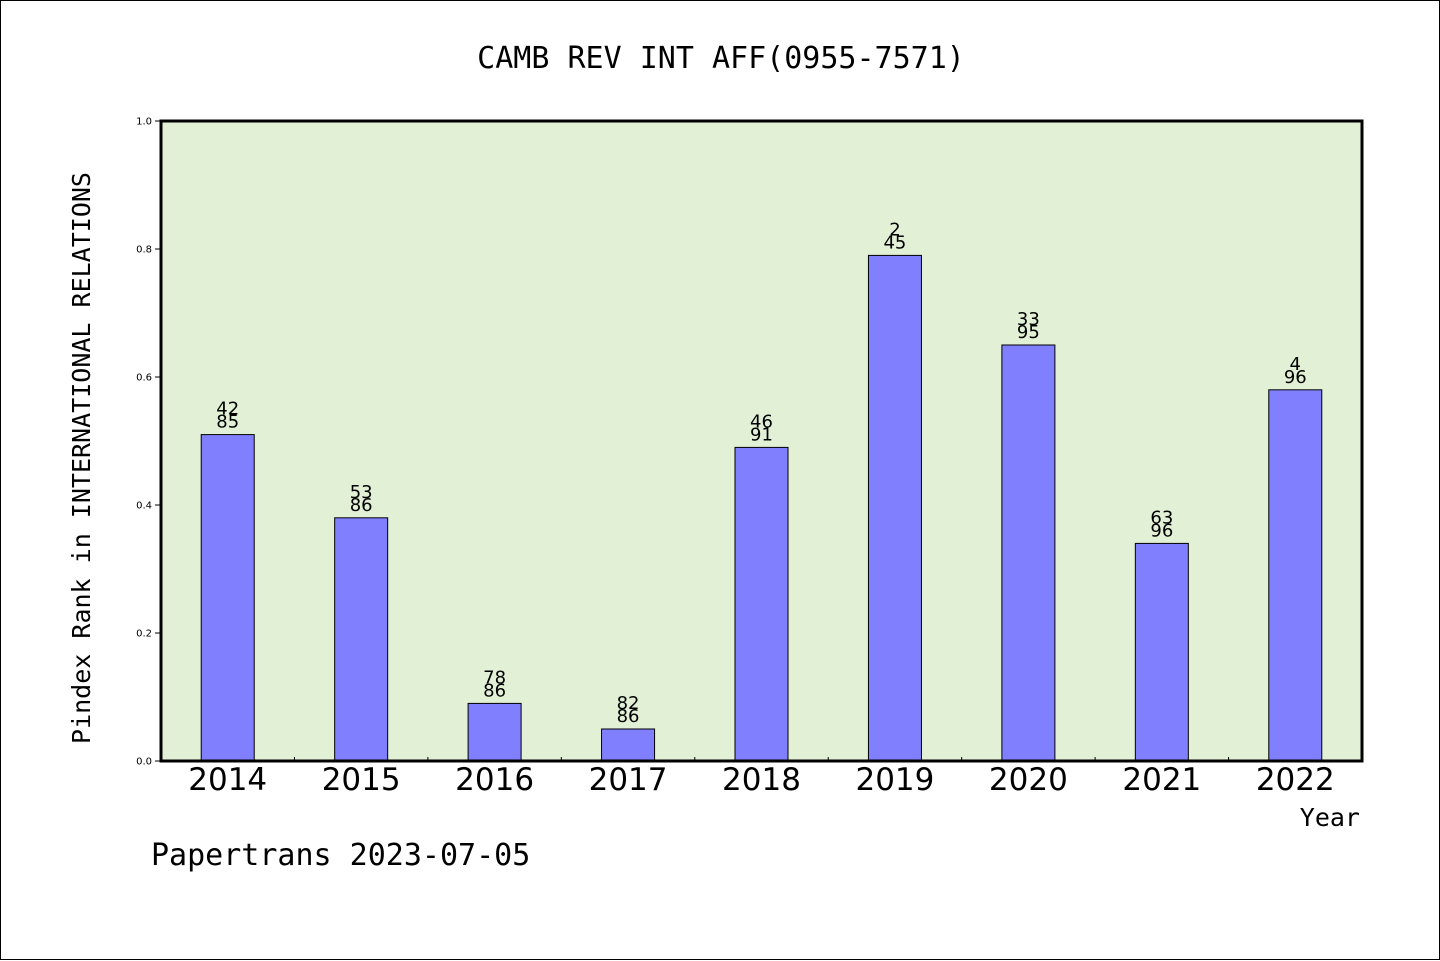  What do you see at coordinates (628, 703) in the screenshot?
I see `bar-label-top: 82` at bounding box center [628, 703].